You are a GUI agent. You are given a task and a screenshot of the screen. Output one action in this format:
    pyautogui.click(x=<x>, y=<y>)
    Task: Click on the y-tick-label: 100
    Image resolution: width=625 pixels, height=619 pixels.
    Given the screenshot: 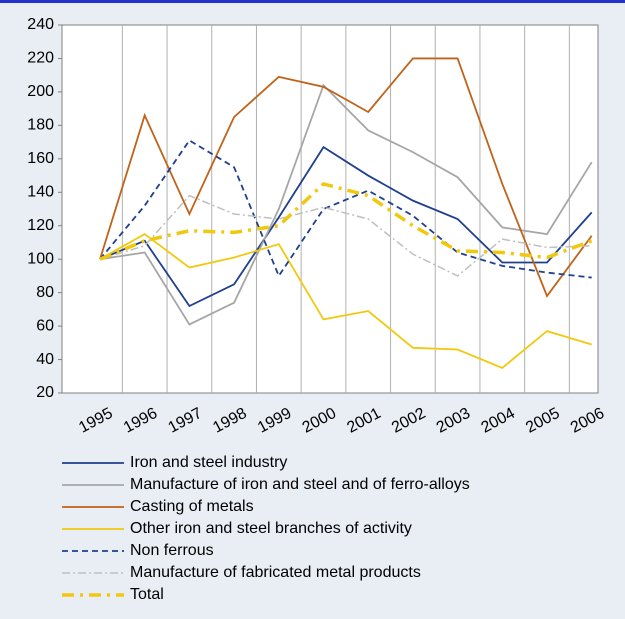 What is the action you would take?
    pyautogui.click(x=40, y=258)
    